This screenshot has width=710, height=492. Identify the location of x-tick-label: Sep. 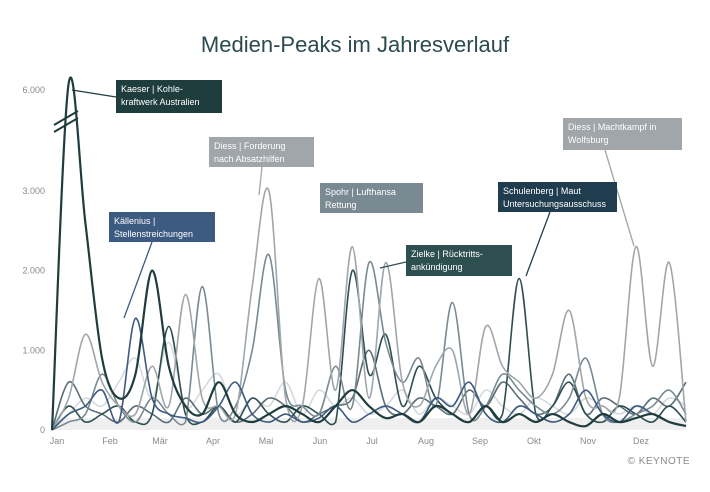
(480, 441).